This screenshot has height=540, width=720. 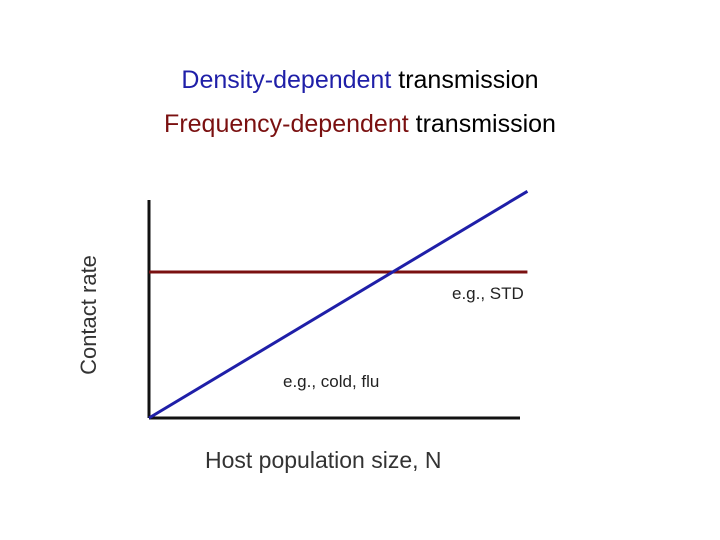 What do you see at coordinates (465, 80) in the screenshot?
I see `title-density-rest: transmission` at bounding box center [465, 80].